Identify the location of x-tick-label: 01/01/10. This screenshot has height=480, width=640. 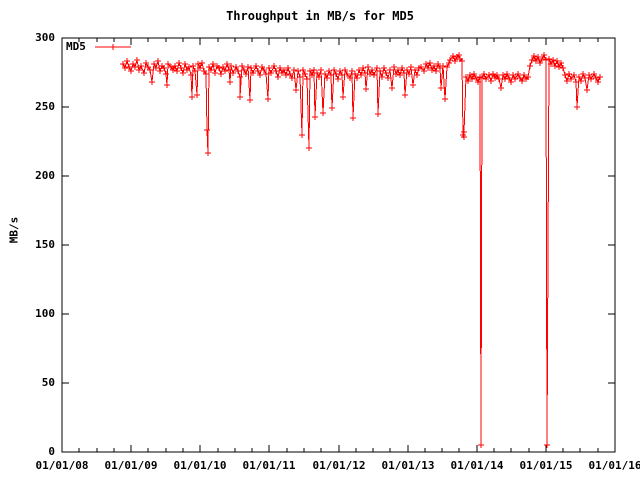
(200, 465).